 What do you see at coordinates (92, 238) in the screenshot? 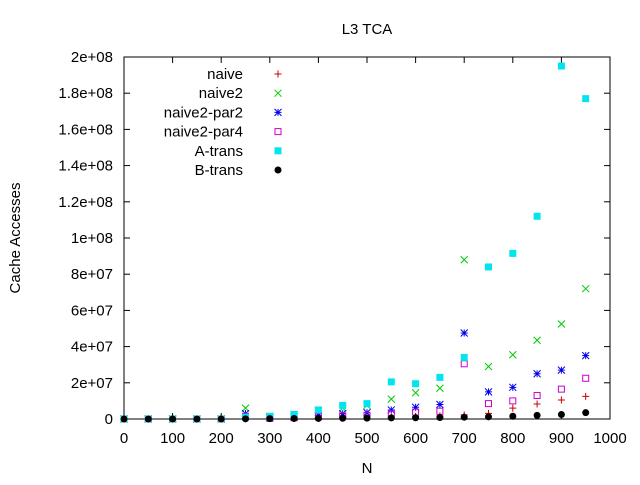
I see `y-tick-label: 1e+08` at bounding box center [92, 238].